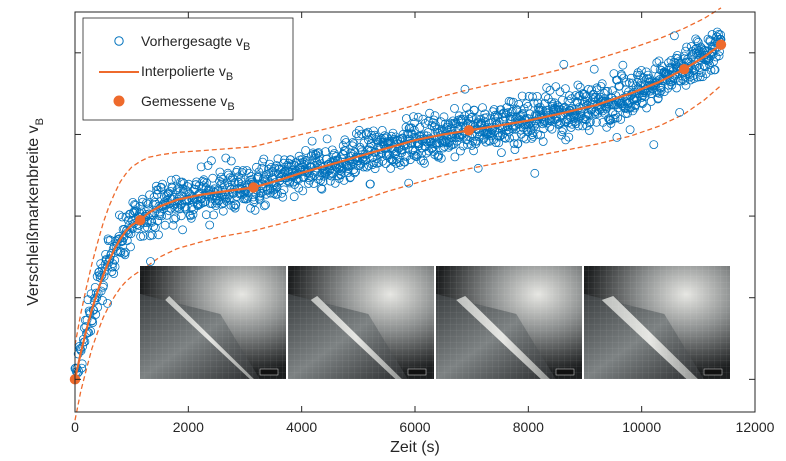 This screenshot has width=786, height=461. Describe the element at coordinates (40, 121) in the screenshot. I see `y-axis-label-subscript: B` at that location.